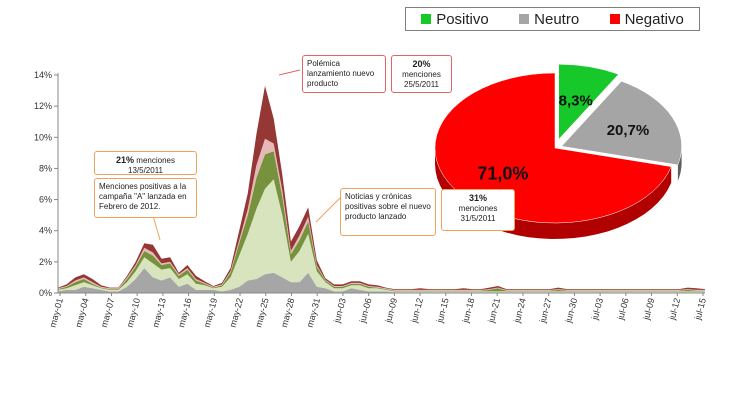 Image resolution: width=750 pixels, height=417 pixels. What do you see at coordinates (184, 313) in the screenshot?
I see `x-tick-label: may-16` at bounding box center [184, 313].